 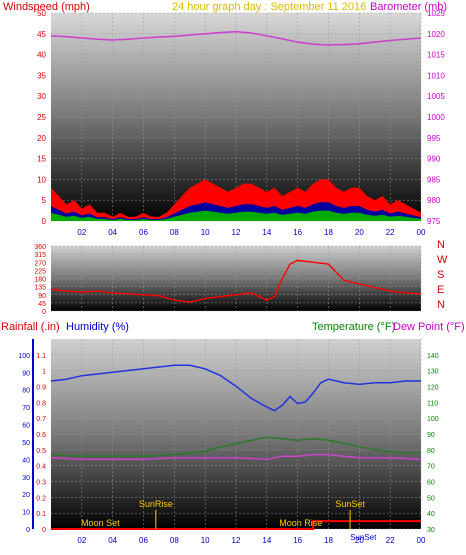 I want to click on humidity-tick-label: 0, so click(x=28, y=530).